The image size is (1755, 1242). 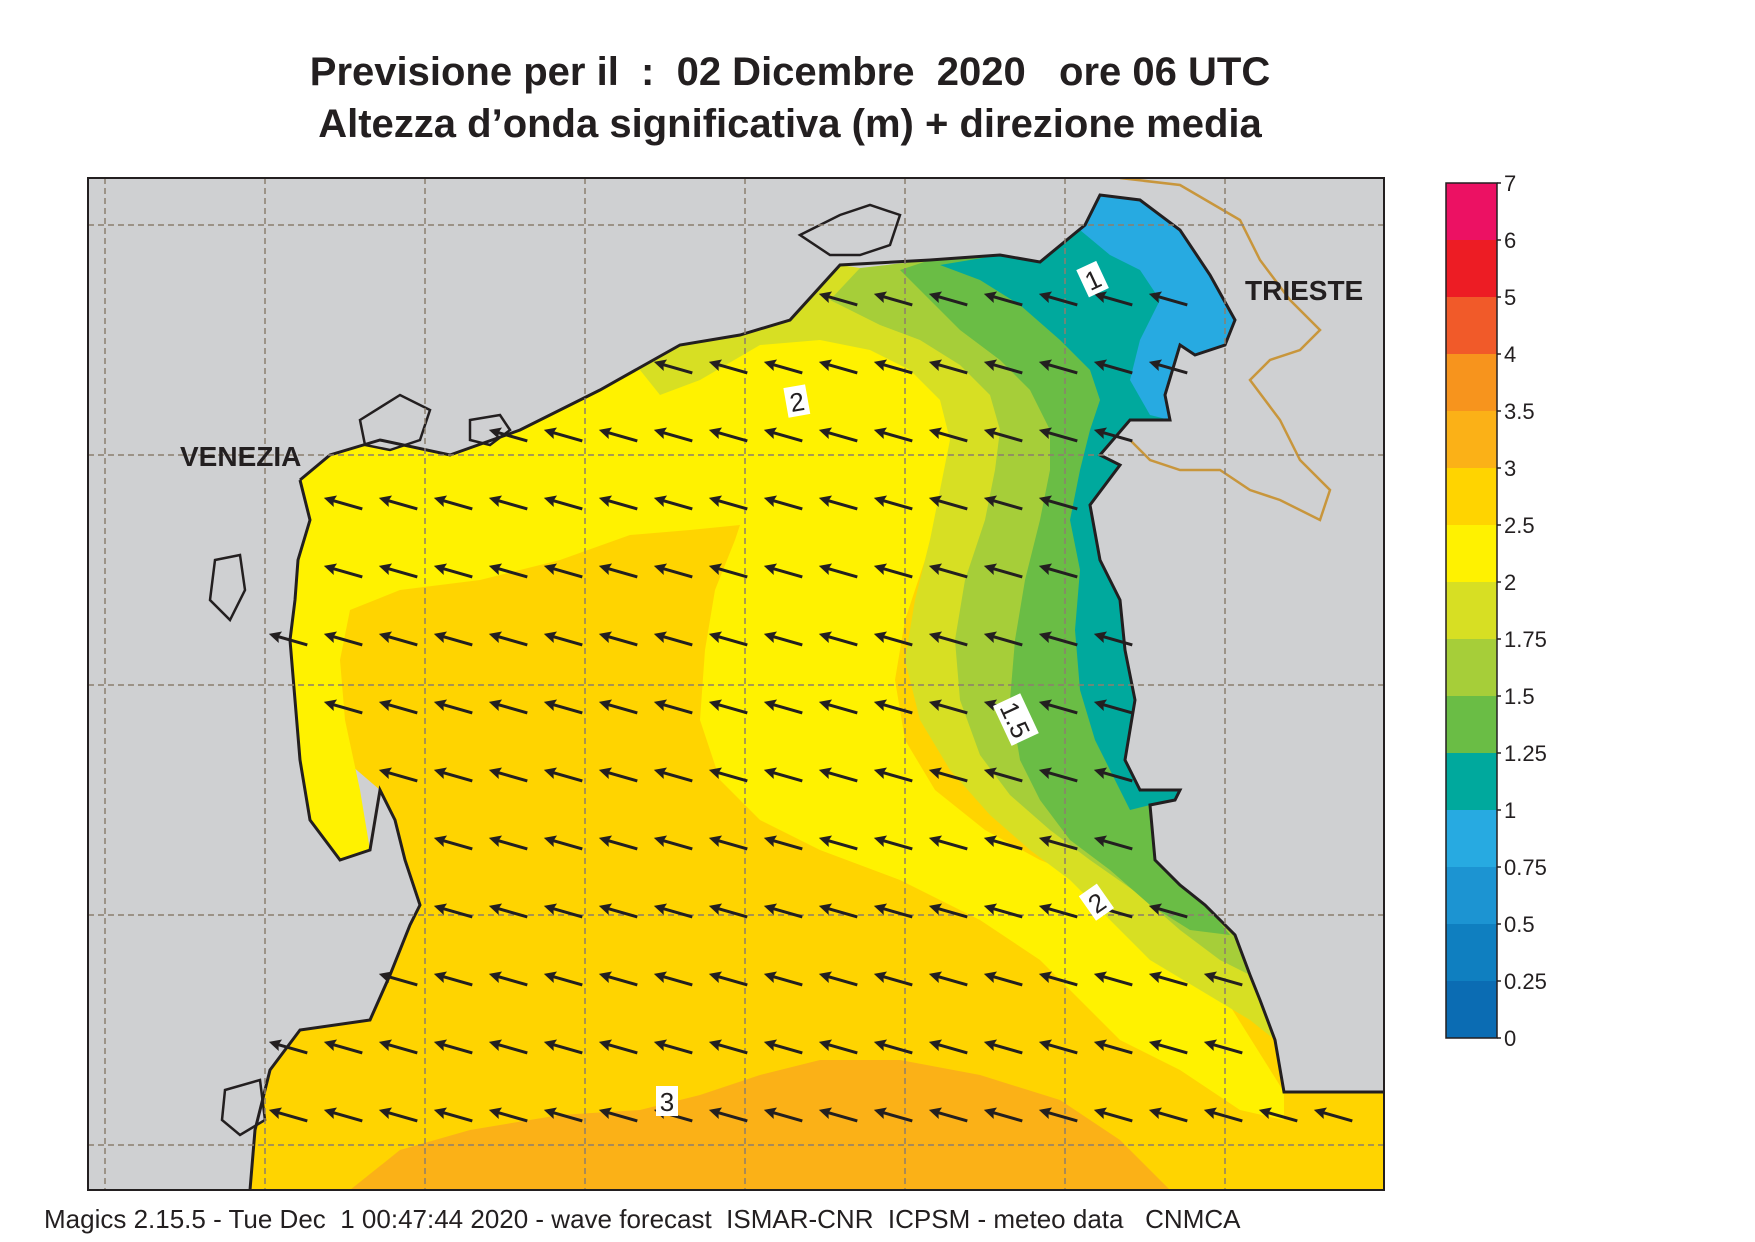 I want to click on color-legend: 7 6 5 4 3.5 3 2.5 2 1.75 1.5 1.25 1 0.75 0.5 0.25 0, so click(x=1496, y=611).